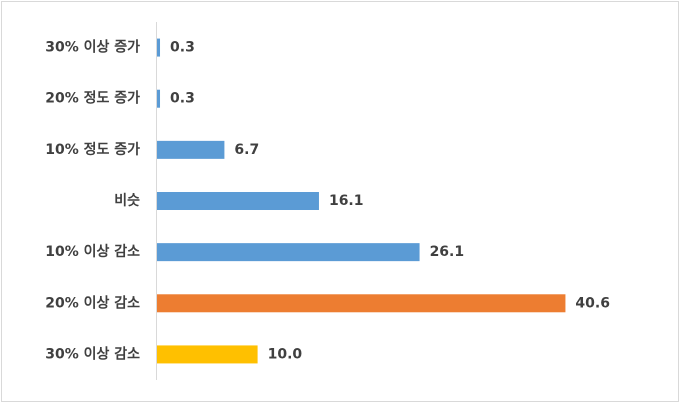 The image size is (680, 403). What do you see at coordinates (92, 353) in the screenshot?
I see `y-tick-label: 30% 이상 감소` at bounding box center [92, 353].